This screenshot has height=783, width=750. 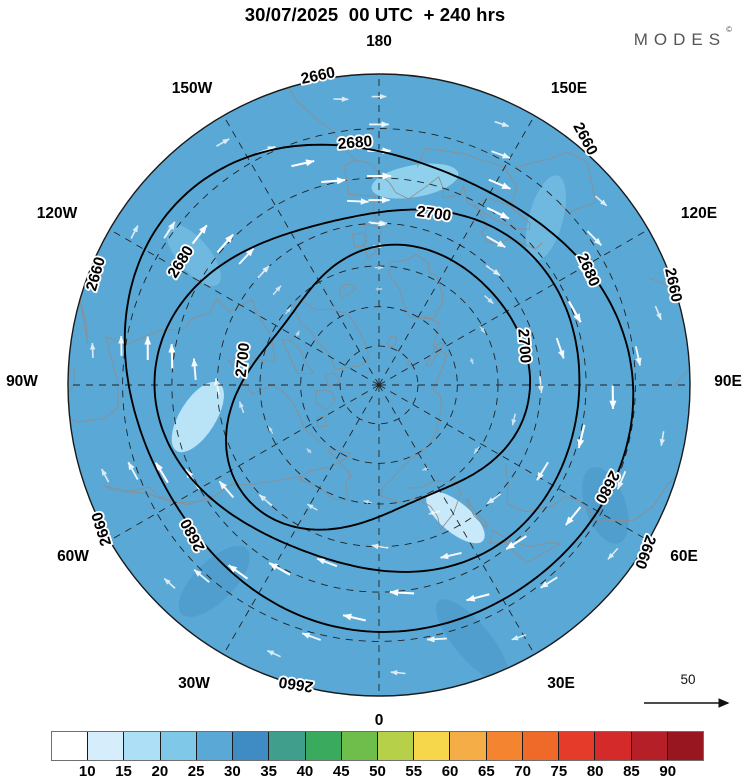 What do you see at coordinates (569, 89) in the screenshot?
I see `longitude-label-150e: 150E` at bounding box center [569, 89].